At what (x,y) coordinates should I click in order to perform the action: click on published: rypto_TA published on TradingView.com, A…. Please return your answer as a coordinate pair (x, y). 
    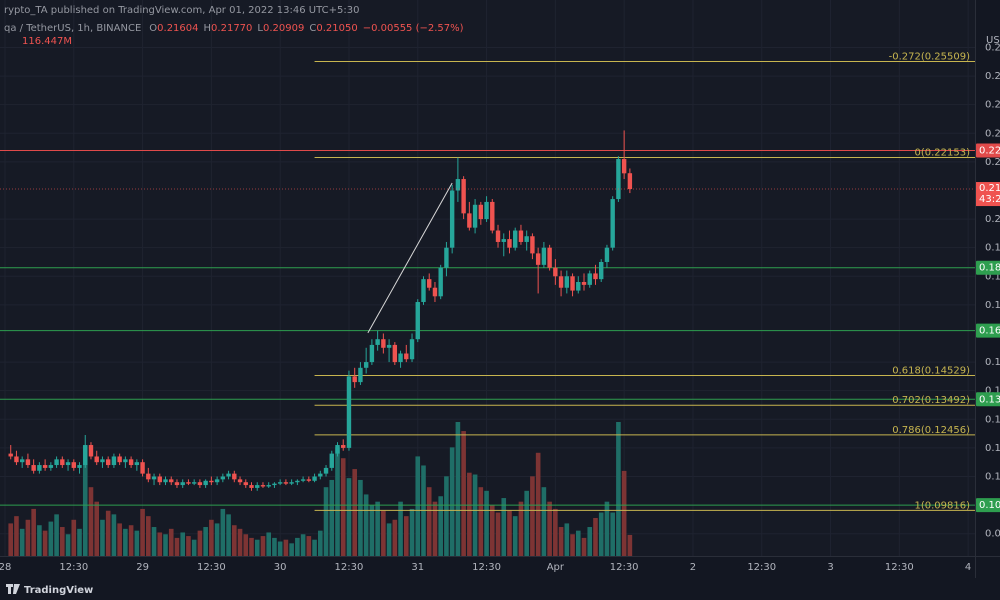
    Looking at the image, I should click on (181, 10).